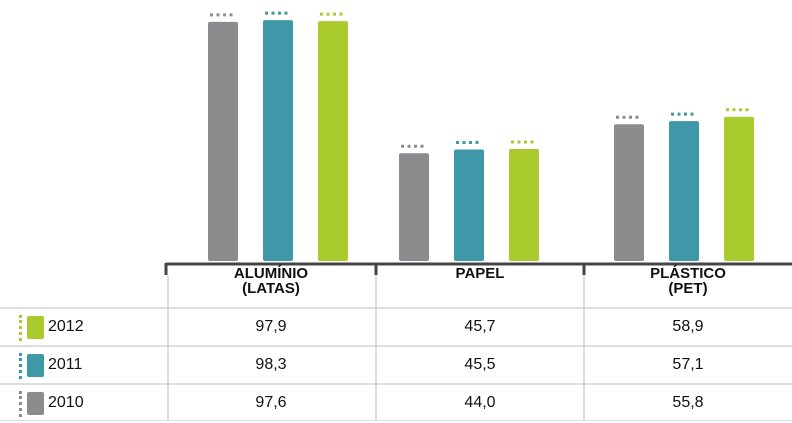  Describe the element at coordinates (480, 402) in the screenshot. I see `cell-2010-papel: 44,0` at that location.